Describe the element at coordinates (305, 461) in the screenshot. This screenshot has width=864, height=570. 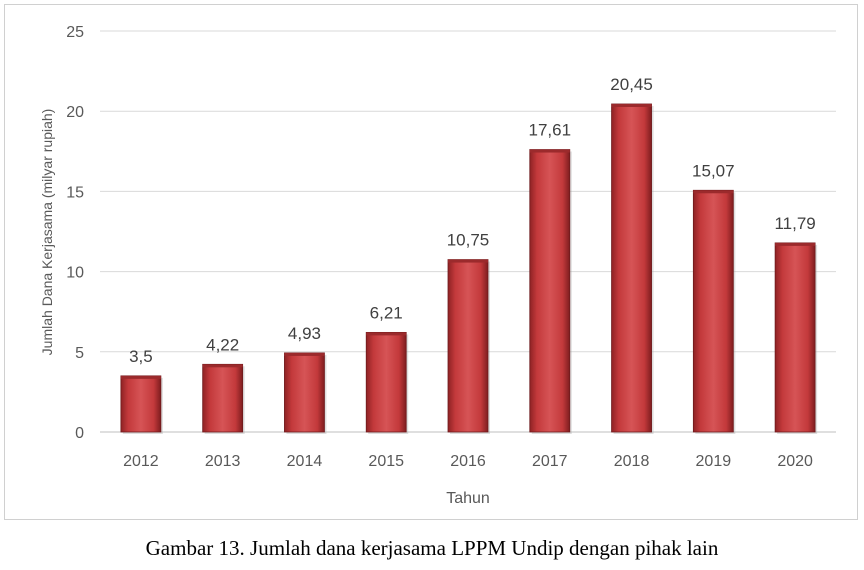
I see `x-tick-label: 2014` at that location.